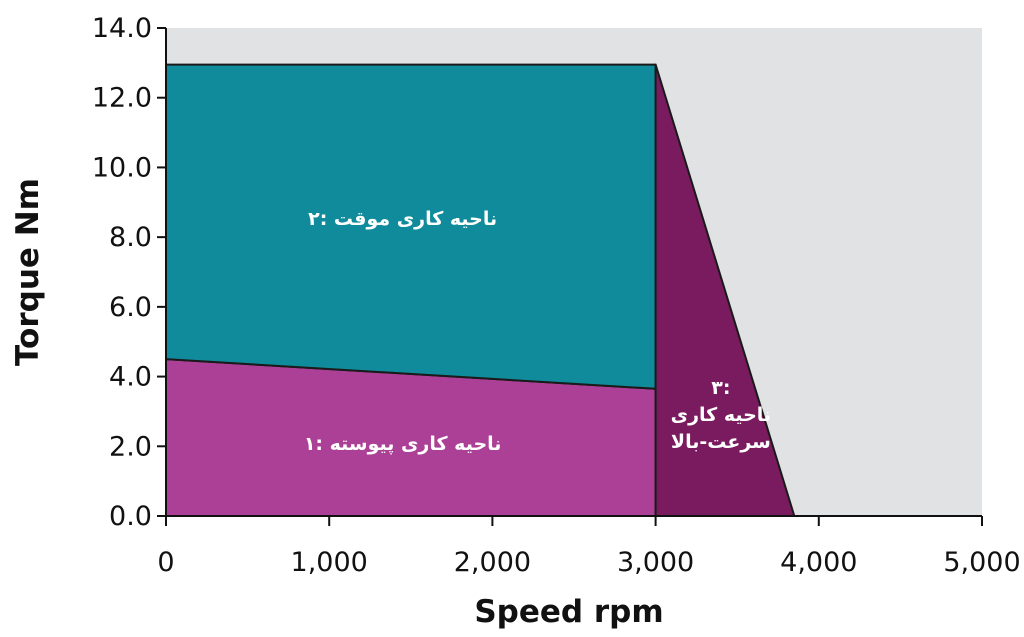  I want to click on y-tick-label: 14.0, so click(122, 28).